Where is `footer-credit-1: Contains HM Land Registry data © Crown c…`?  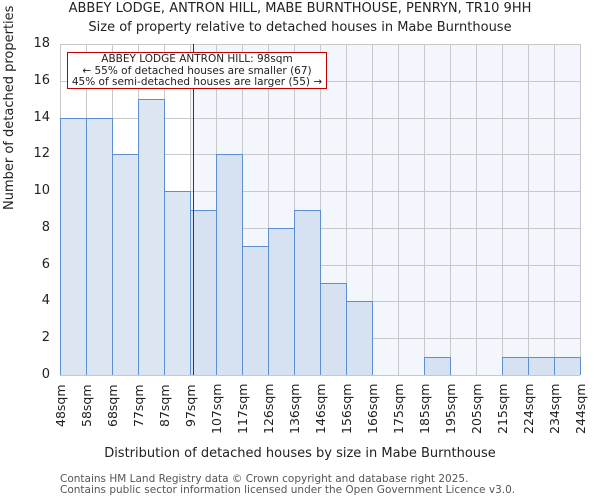 footer-credit-1: Contains HM Land Registry data © Crown c… is located at coordinates (264, 479).